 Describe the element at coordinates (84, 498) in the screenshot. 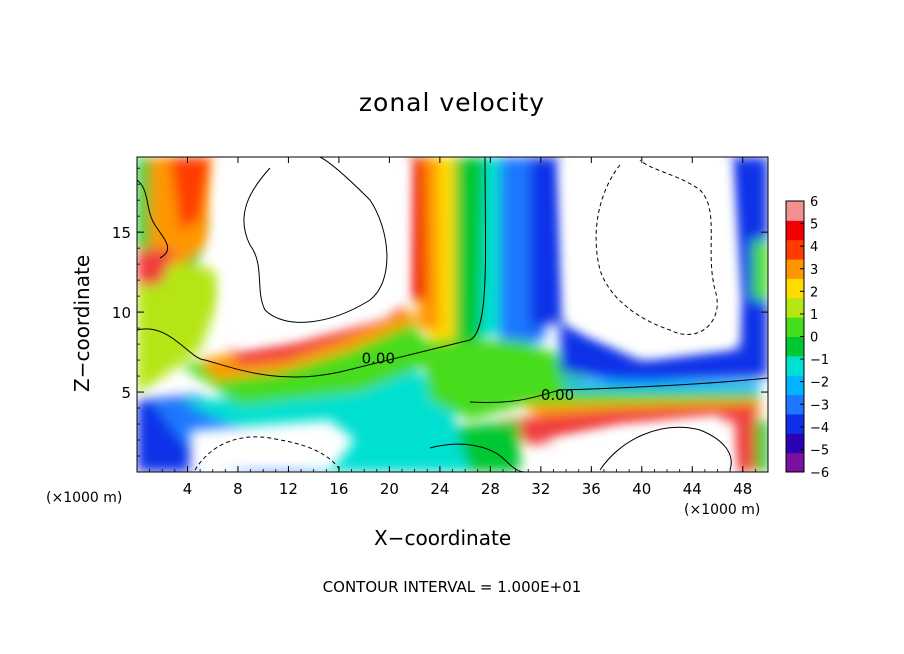

I see `x-unit-left: (×1000 m)` at that location.